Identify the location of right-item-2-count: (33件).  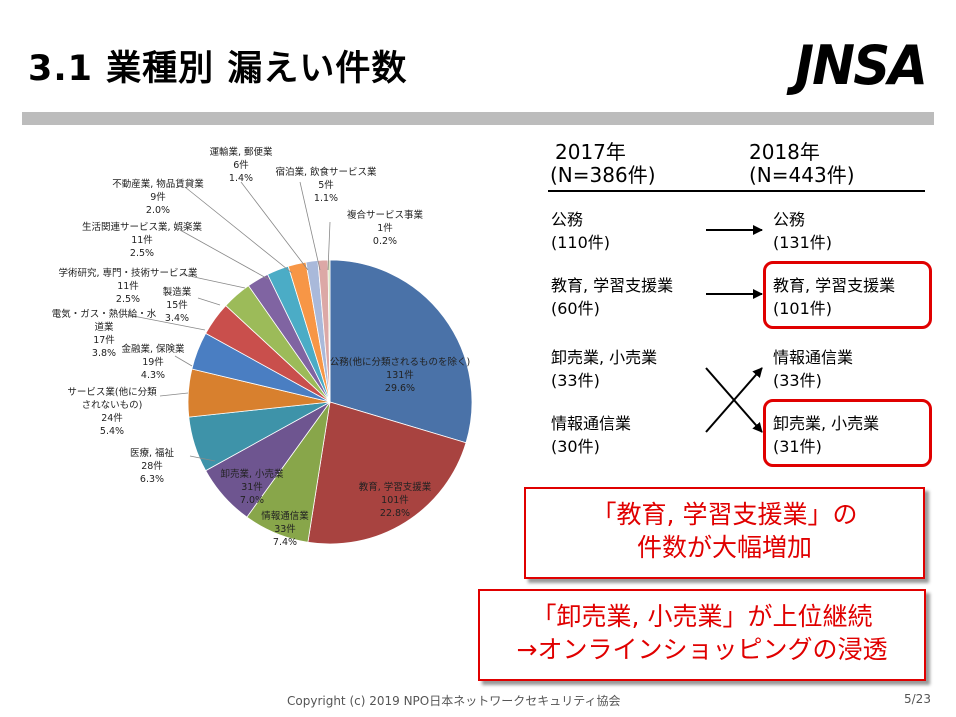
(797, 380).